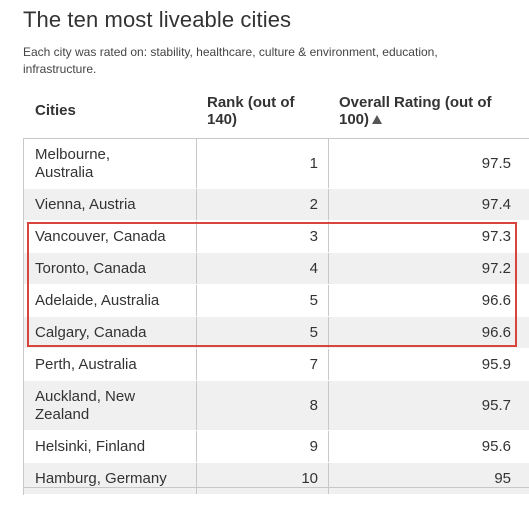 This screenshot has height=505, width=529. Describe the element at coordinates (428, 405) in the screenshot. I see `cell-rating: 95.7` at that location.